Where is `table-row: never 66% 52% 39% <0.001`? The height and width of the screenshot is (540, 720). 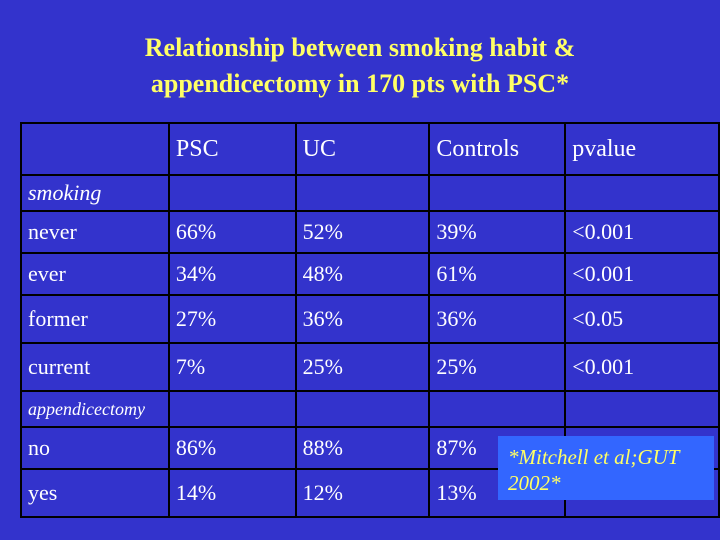 table-row: never 66% 52% 39% <0.001 is located at coordinates (370, 232).